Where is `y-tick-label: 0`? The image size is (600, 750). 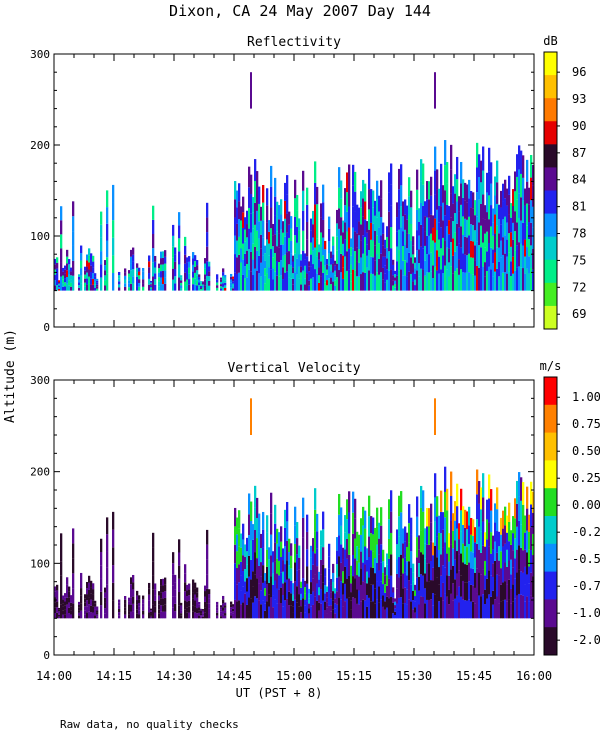 y-tick-label: 0 is located at coordinates (46, 327).